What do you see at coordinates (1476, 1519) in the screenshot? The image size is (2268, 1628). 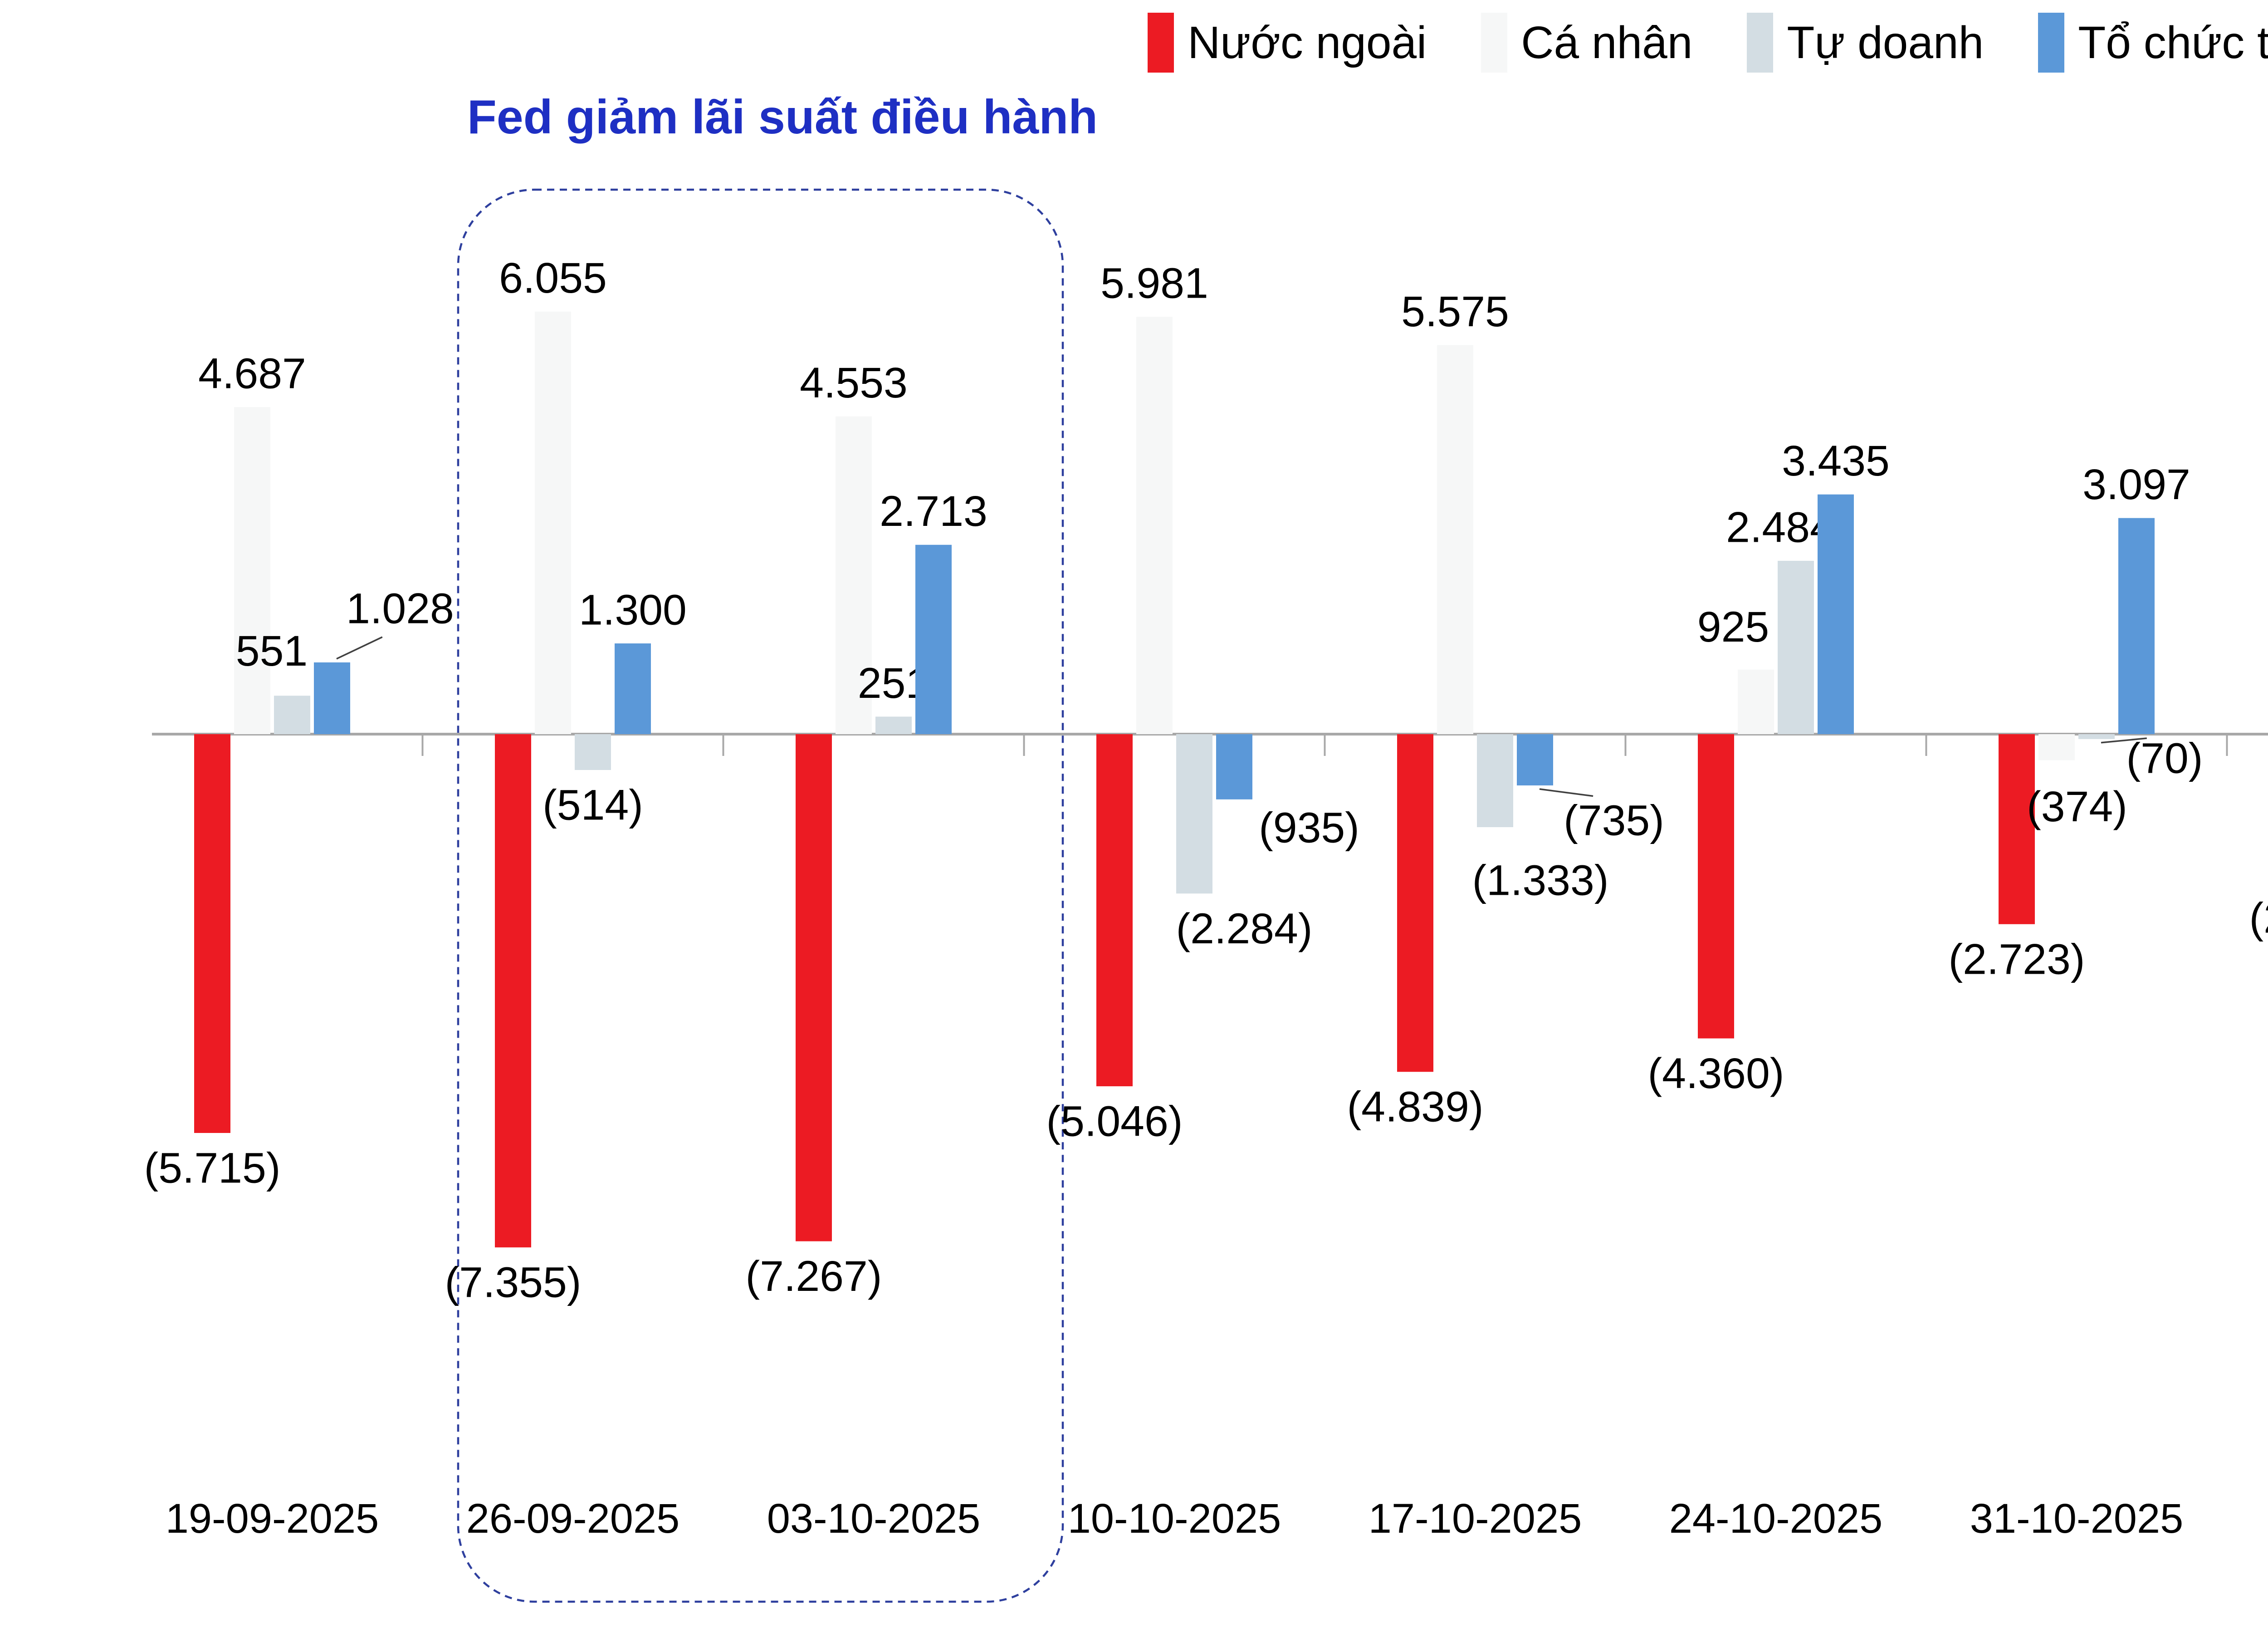 I see `x-axis-date-label: 17-10-2025` at bounding box center [1476, 1519].